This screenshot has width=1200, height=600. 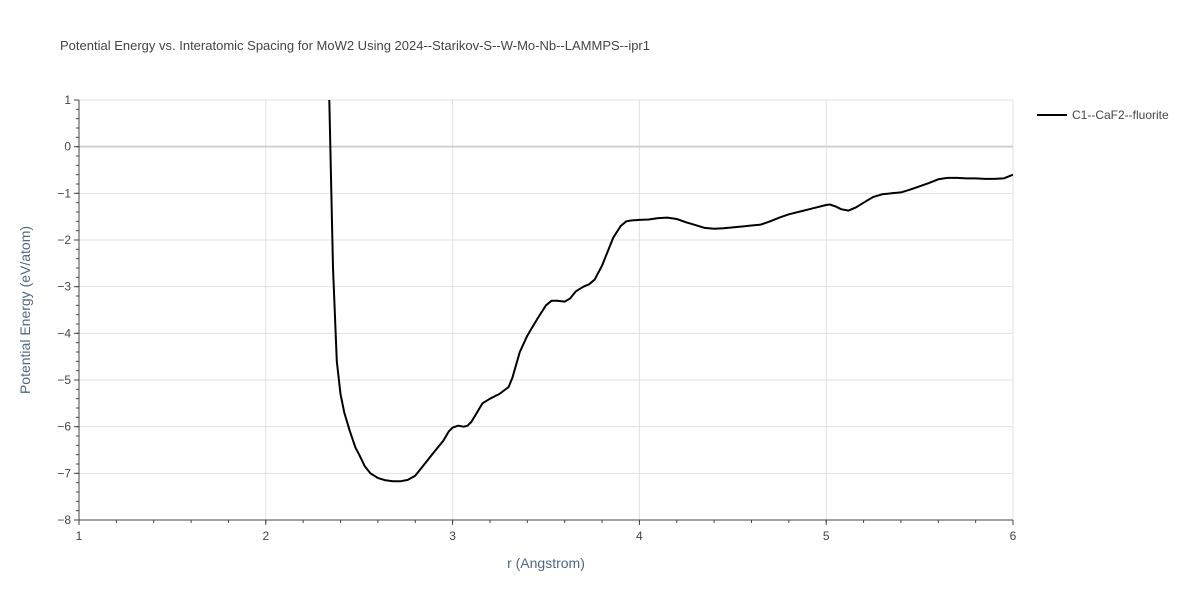 What do you see at coordinates (64, 520) in the screenshot?
I see `y-tick-label: −8` at bounding box center [64, 520].